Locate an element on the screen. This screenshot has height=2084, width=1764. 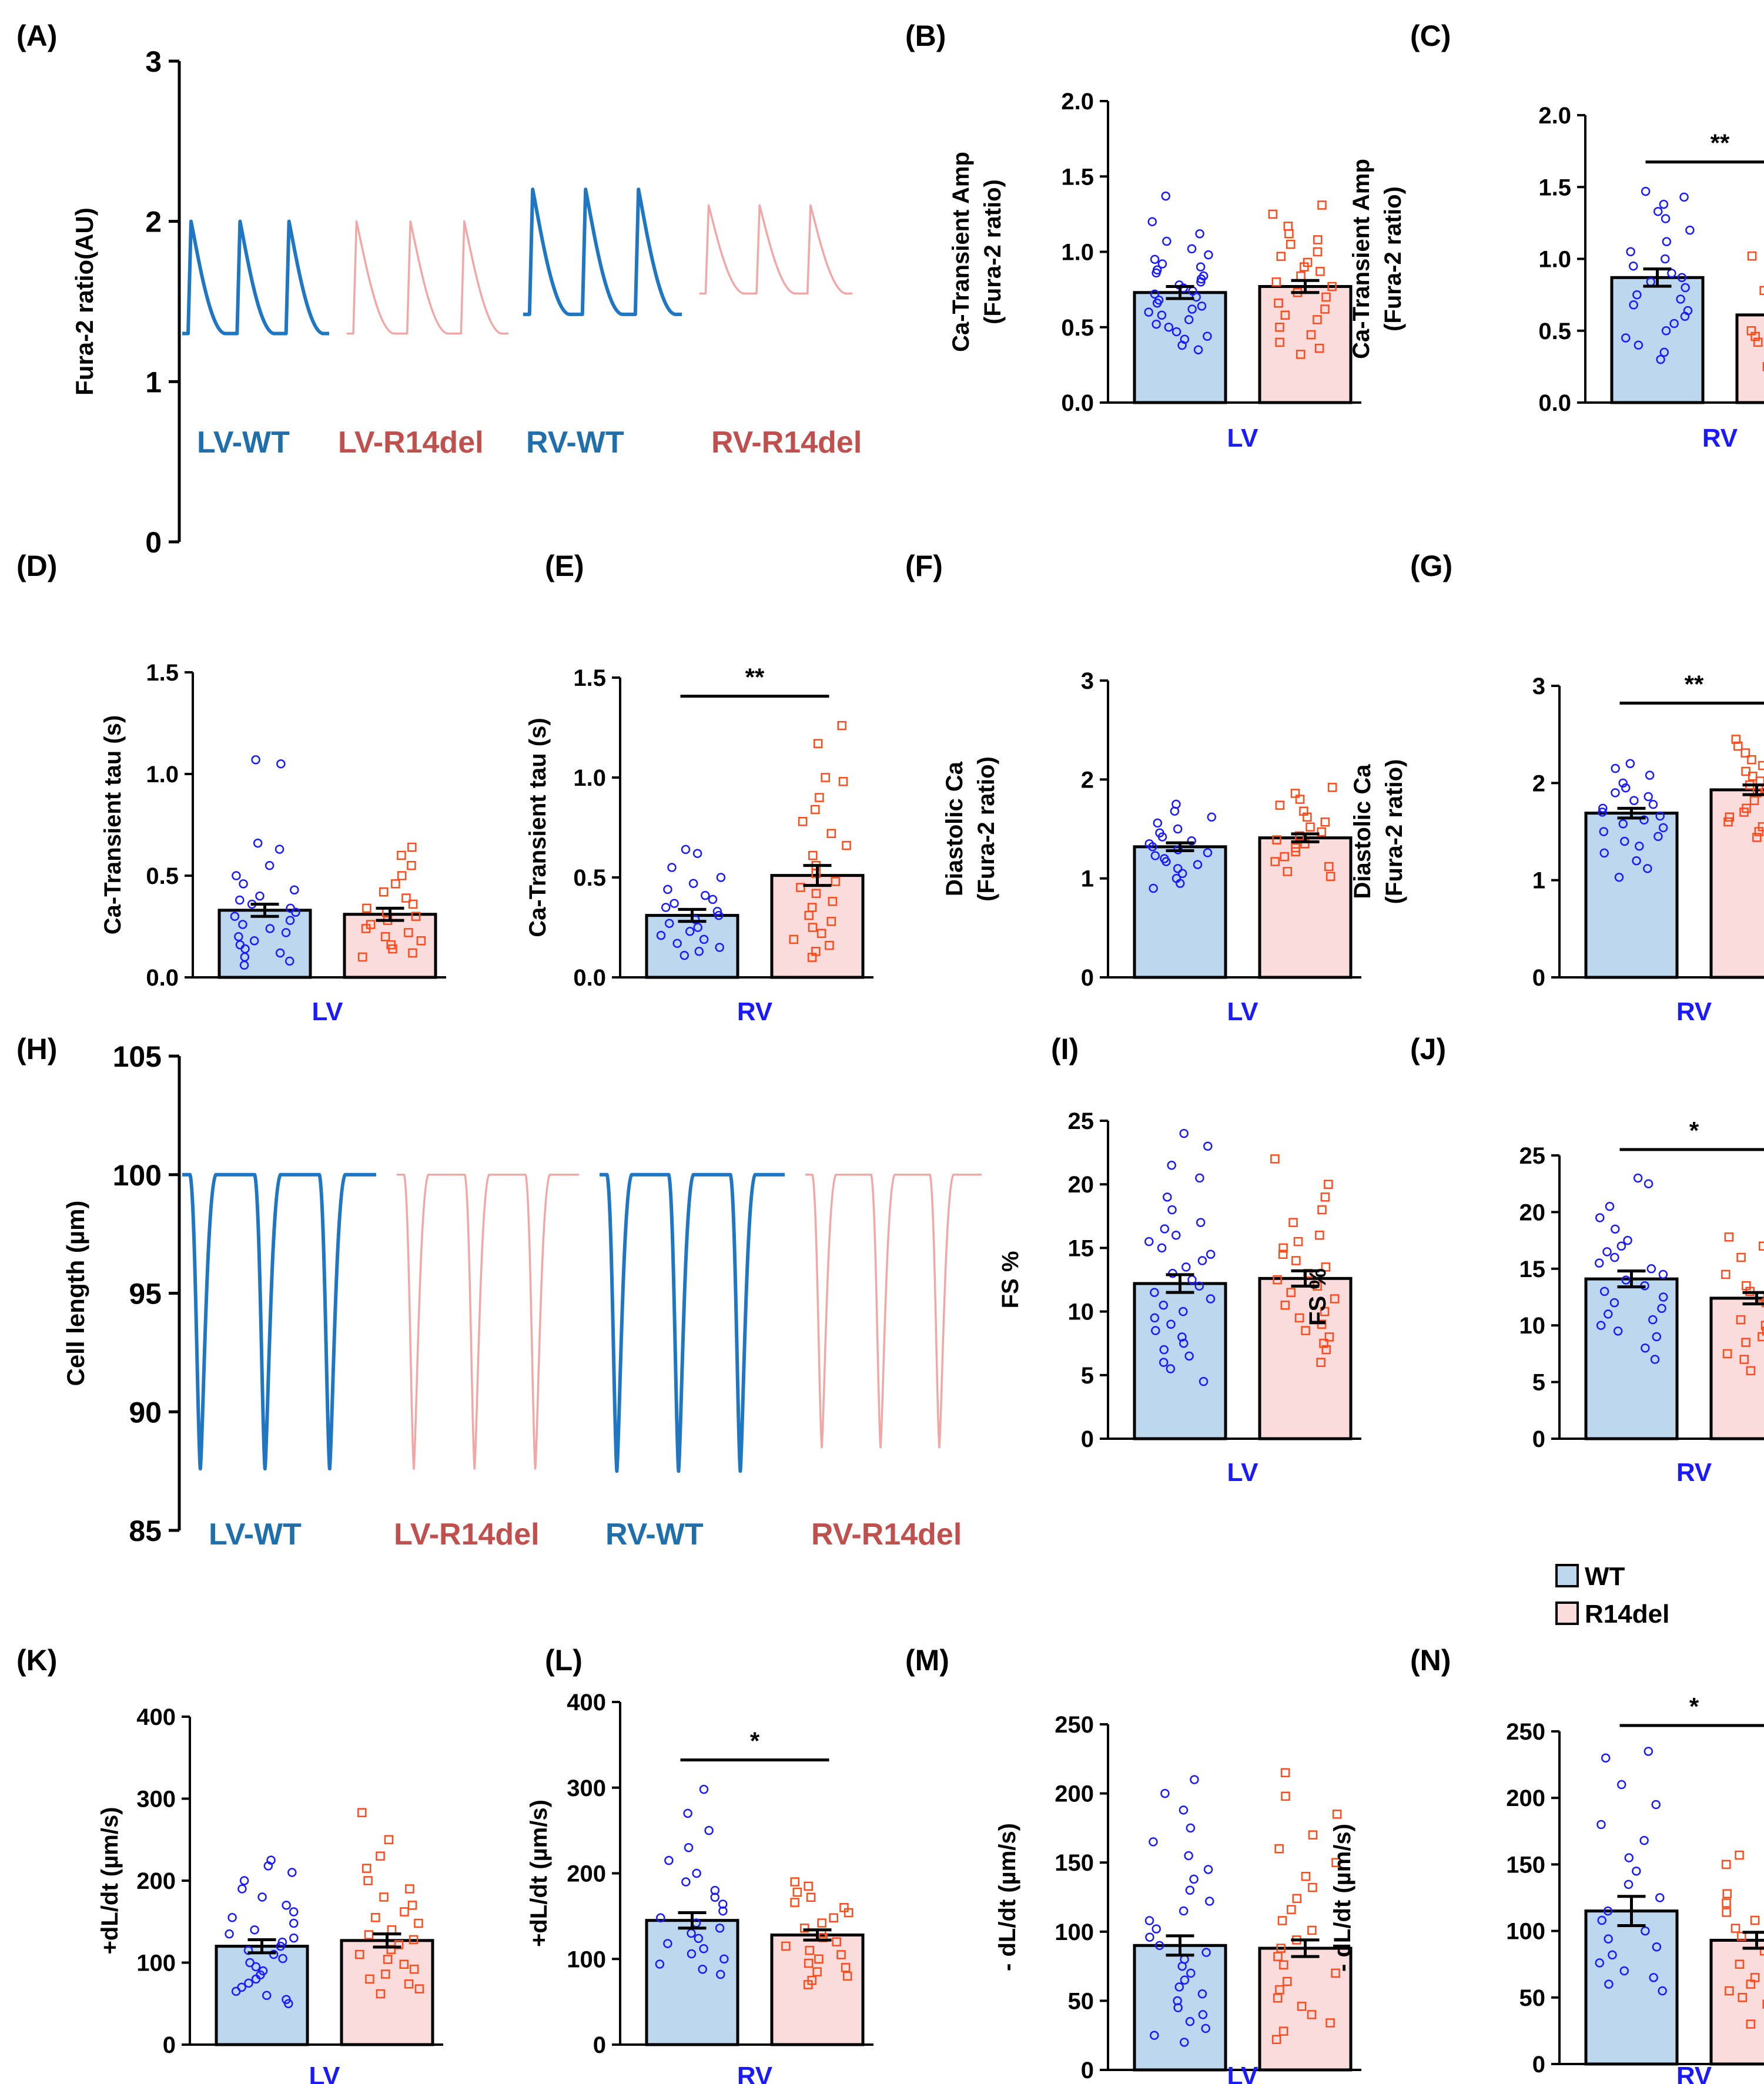
y-tick-label: 1.0 is located at coordinates (162, 775).